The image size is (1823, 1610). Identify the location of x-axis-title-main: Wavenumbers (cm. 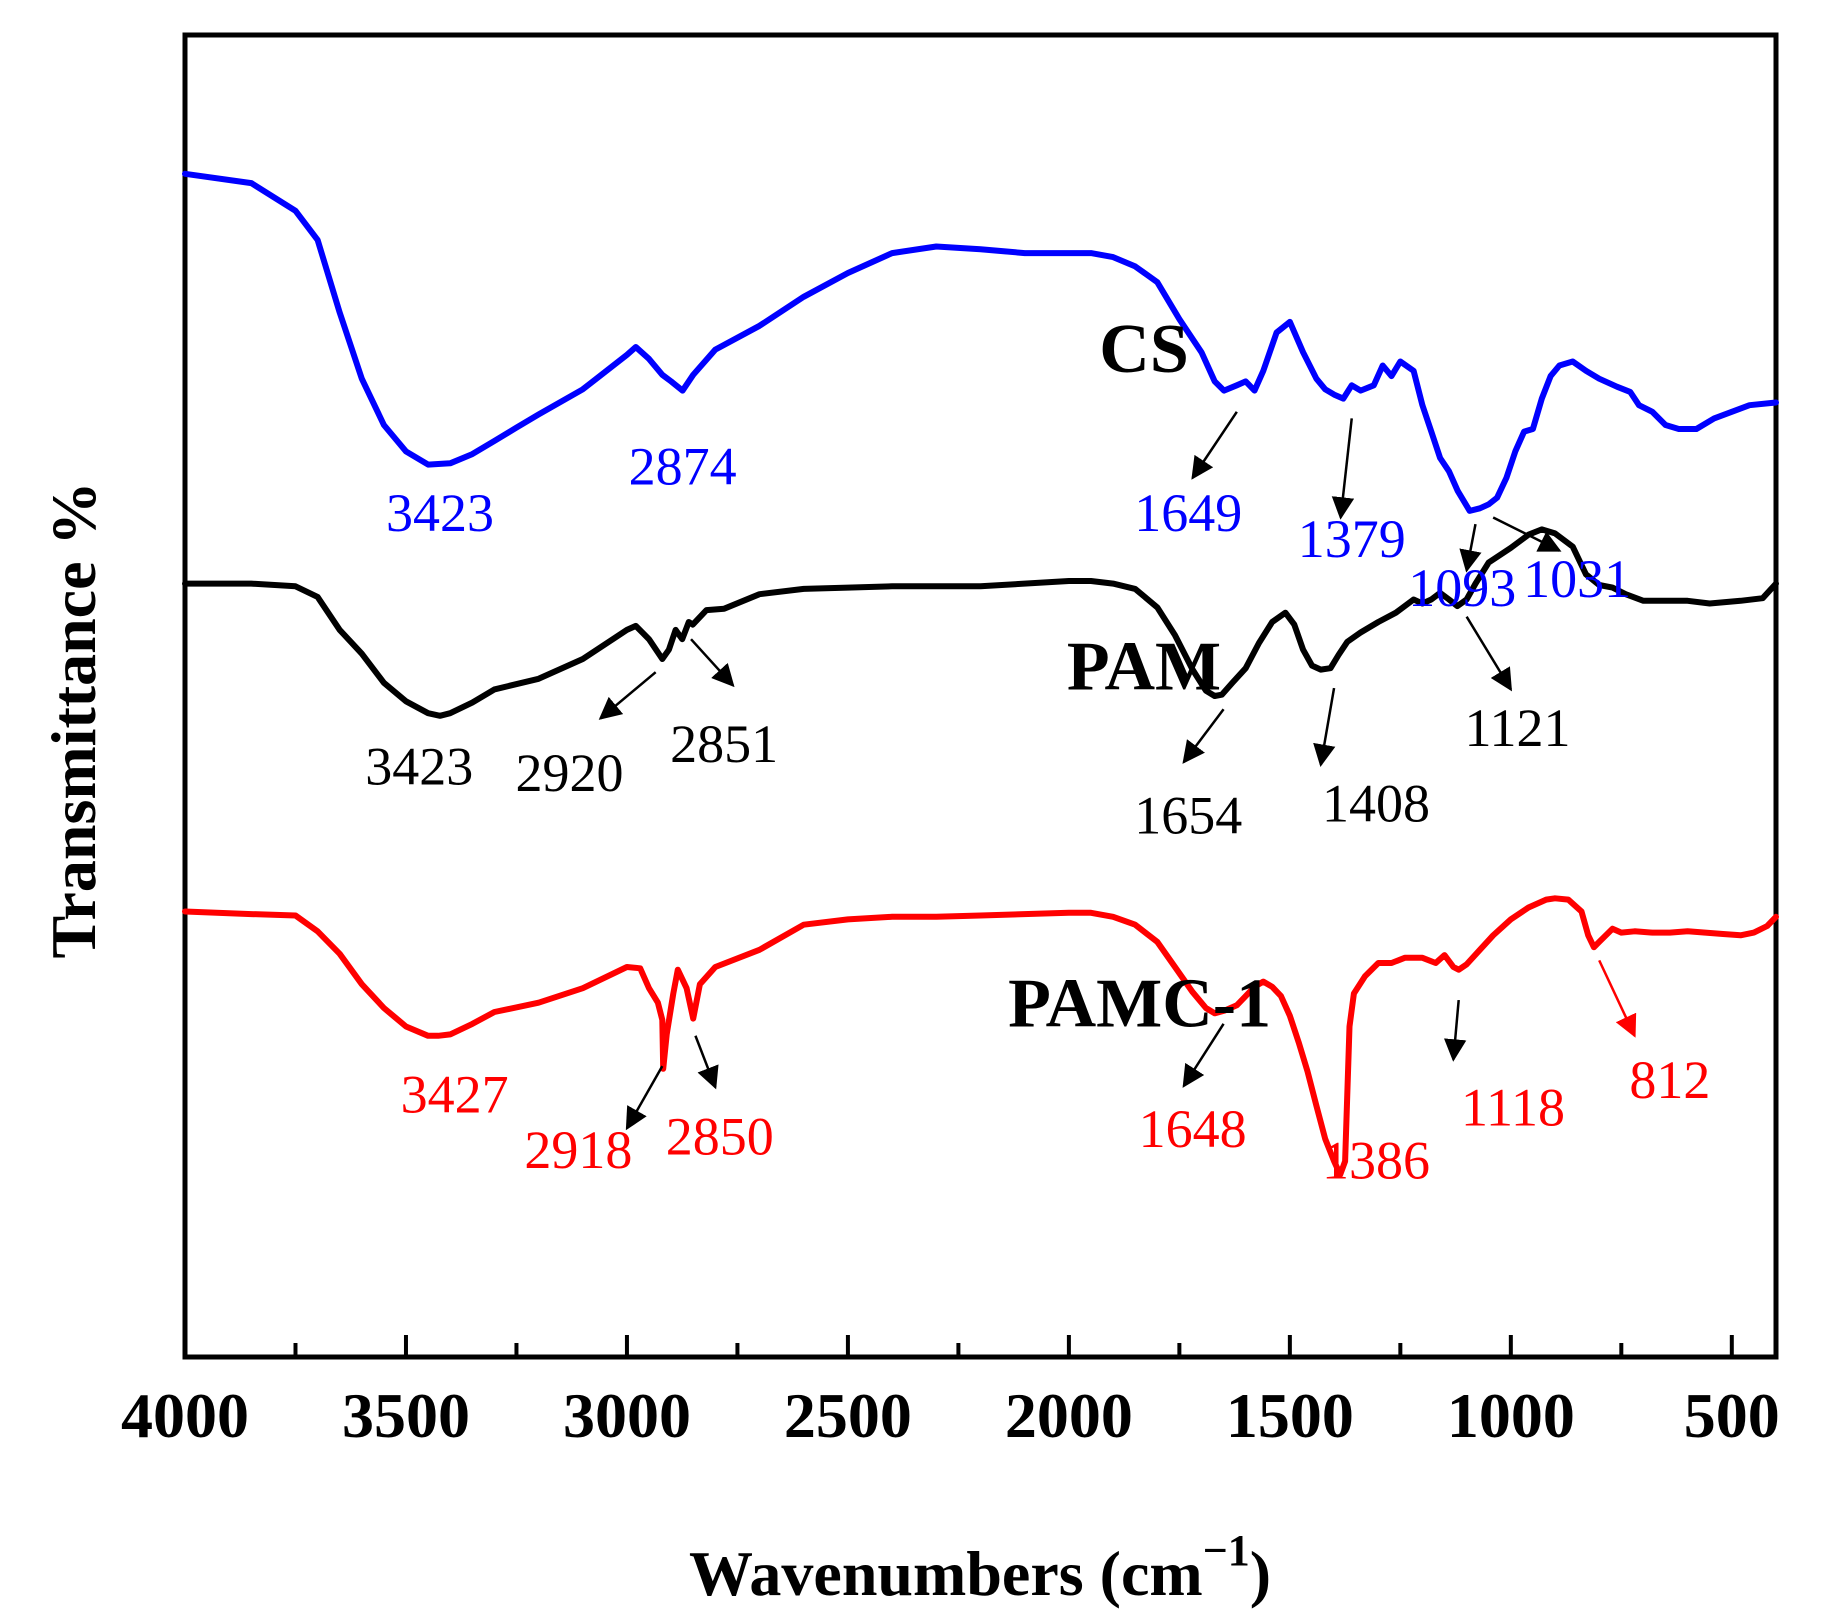
(946, 1573).